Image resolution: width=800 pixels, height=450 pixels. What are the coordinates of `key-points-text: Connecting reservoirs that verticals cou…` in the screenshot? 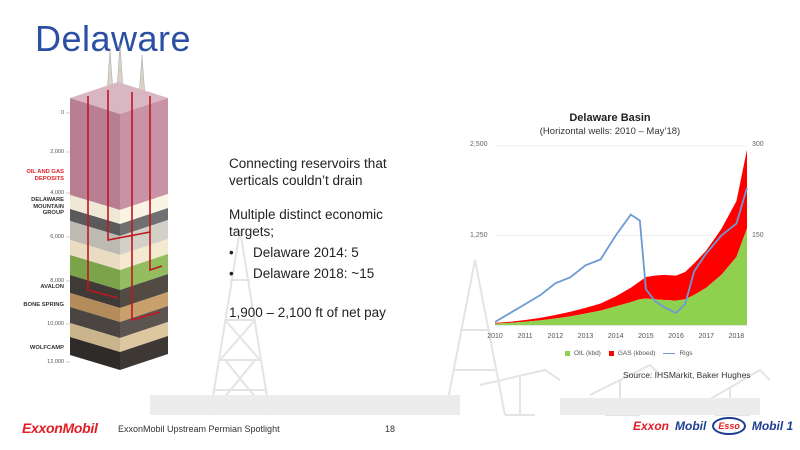 It's located at (319, 238).